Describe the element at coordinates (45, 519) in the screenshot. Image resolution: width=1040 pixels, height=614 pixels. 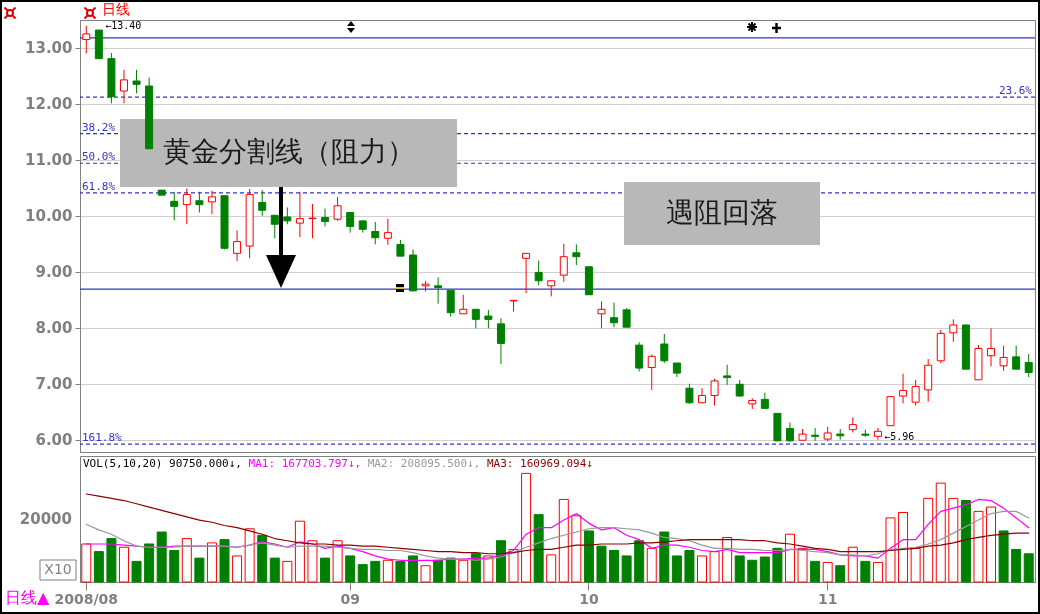
I see `text: 20000` at that location.